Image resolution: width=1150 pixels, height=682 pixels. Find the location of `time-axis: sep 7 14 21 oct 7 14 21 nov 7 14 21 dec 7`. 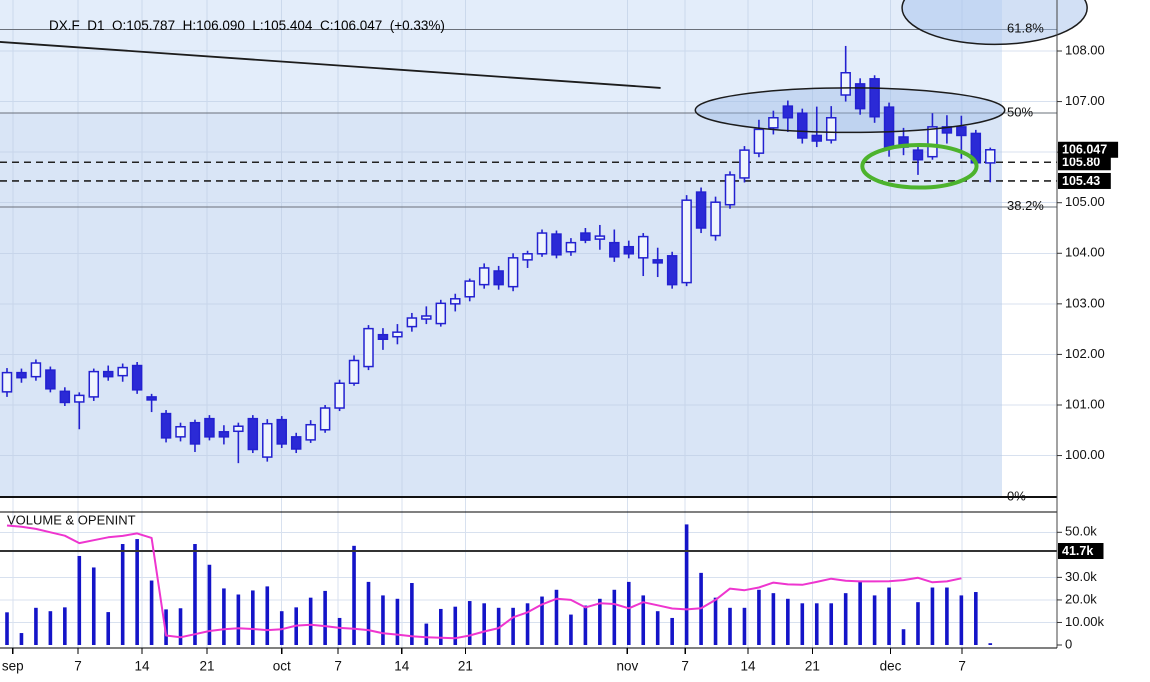

time-axis: sep 7 14 21 oct 7 14 21 nov 7 14 21 dec 7 is located at coordinates (484, 661).